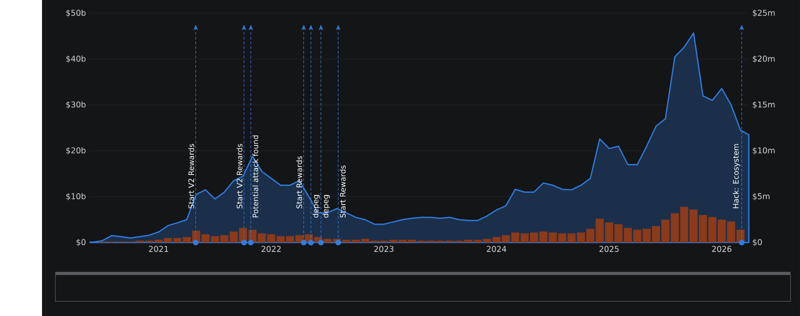  What do you see at coordinates (384, 249) in the screenshot?
I see `x-tick-label: 2023` at bounding box center [384, 249].